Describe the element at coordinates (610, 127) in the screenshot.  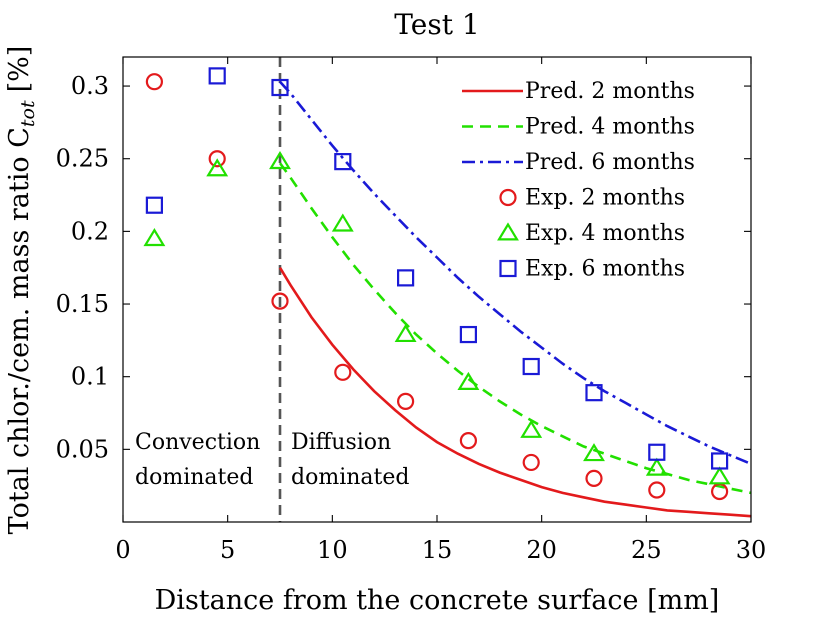
I see `legend-label: Pred. 4 months` at that location.